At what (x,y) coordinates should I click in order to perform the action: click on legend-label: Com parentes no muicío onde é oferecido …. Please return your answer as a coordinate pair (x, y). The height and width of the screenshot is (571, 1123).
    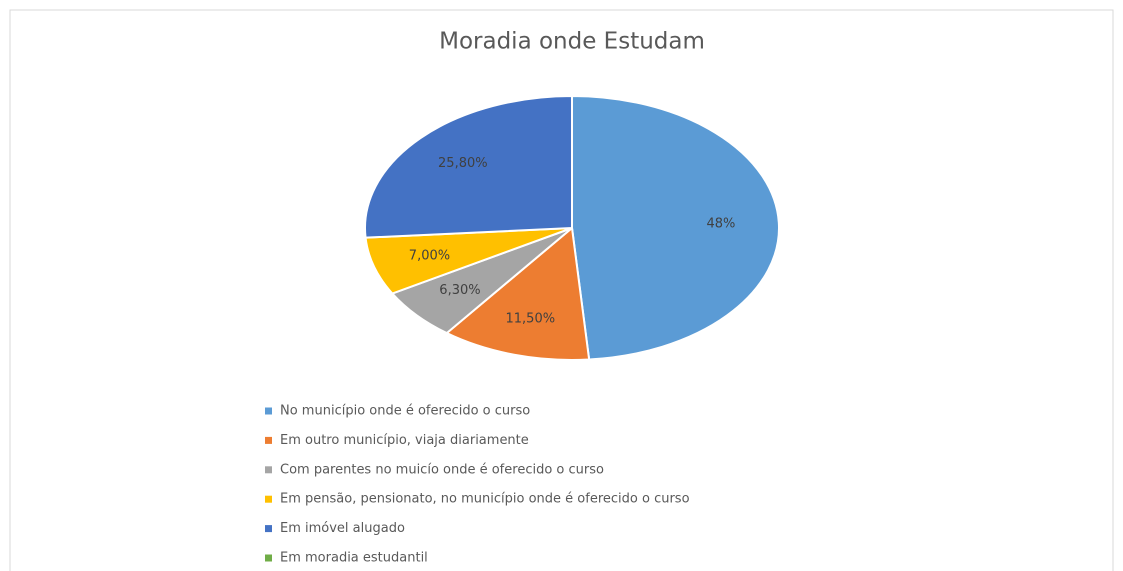
    Looking at the image, I should click on (442, 469).